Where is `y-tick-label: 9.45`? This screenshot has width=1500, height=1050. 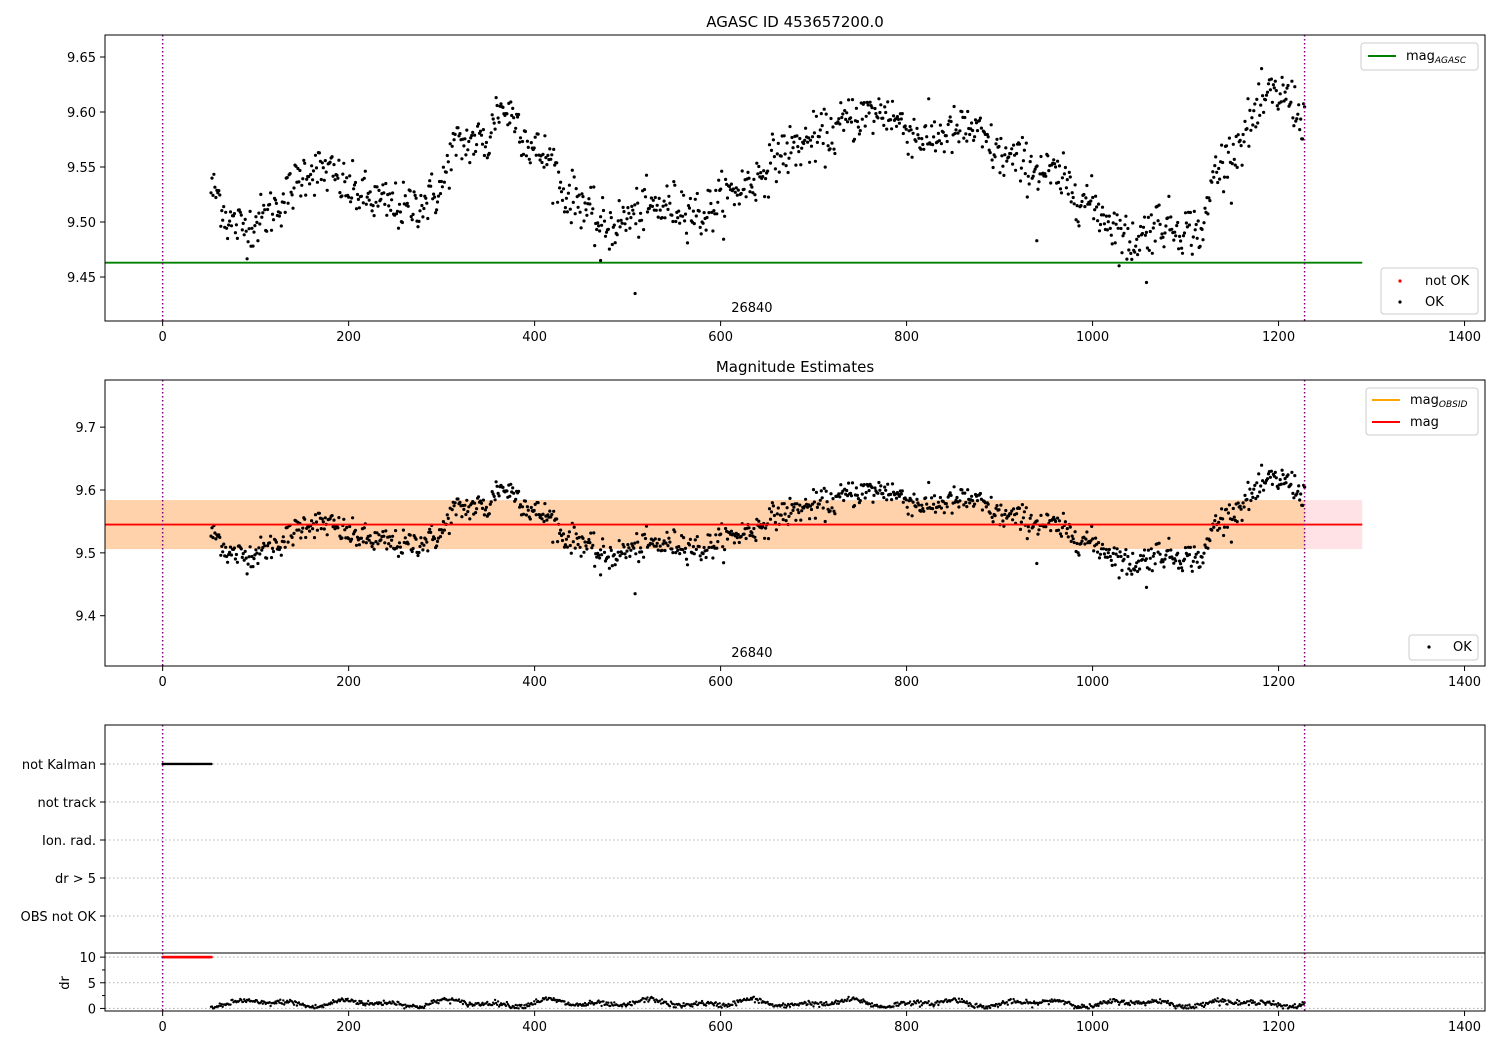
y-tick-label: 9.45 is located at coordinates (81, 278).